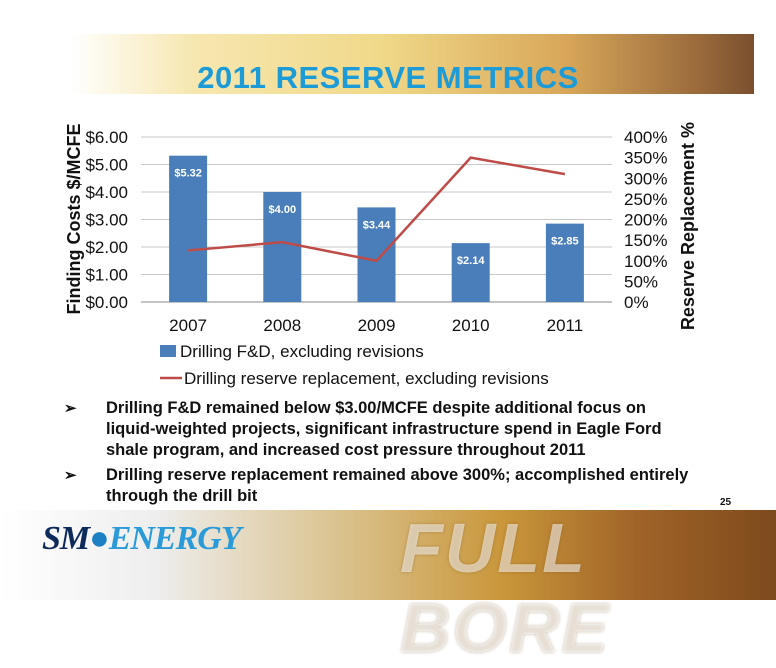 The height and width of the screenshot is (668, 776). I want to click on bar-data-label: $4.00, so click(283, 210).